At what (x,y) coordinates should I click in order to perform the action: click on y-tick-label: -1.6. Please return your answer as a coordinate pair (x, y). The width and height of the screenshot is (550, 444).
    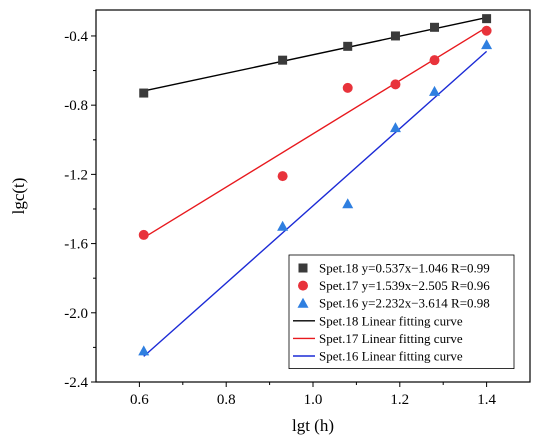
    Looking at the image, I should click on (76, 245).